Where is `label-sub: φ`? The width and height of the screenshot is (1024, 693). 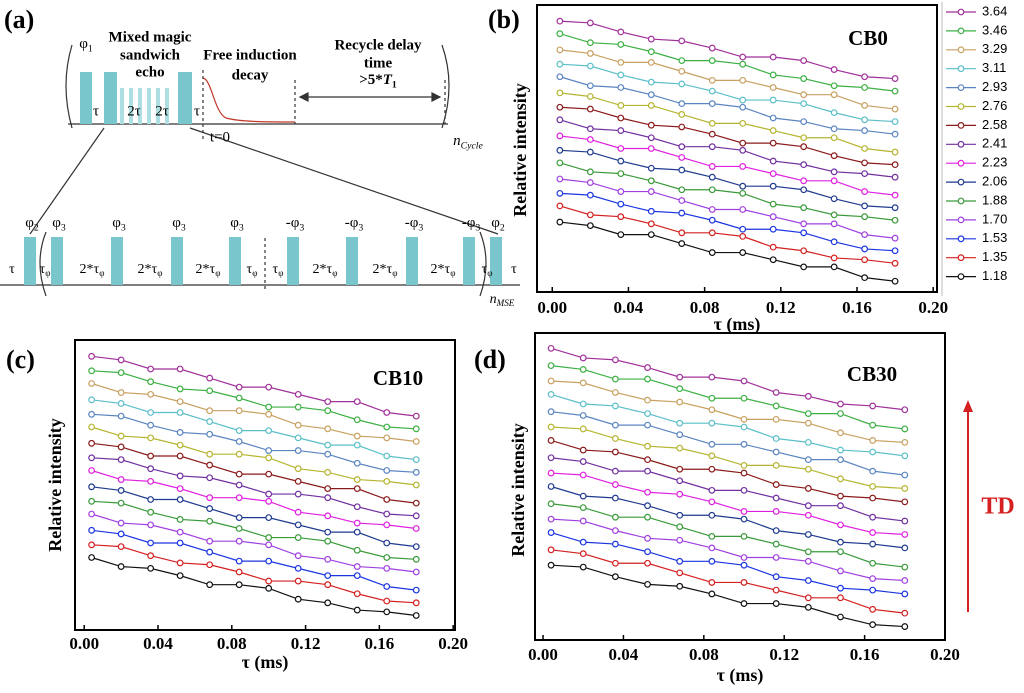 label-sub: φ is located at coordinates (489, 273).